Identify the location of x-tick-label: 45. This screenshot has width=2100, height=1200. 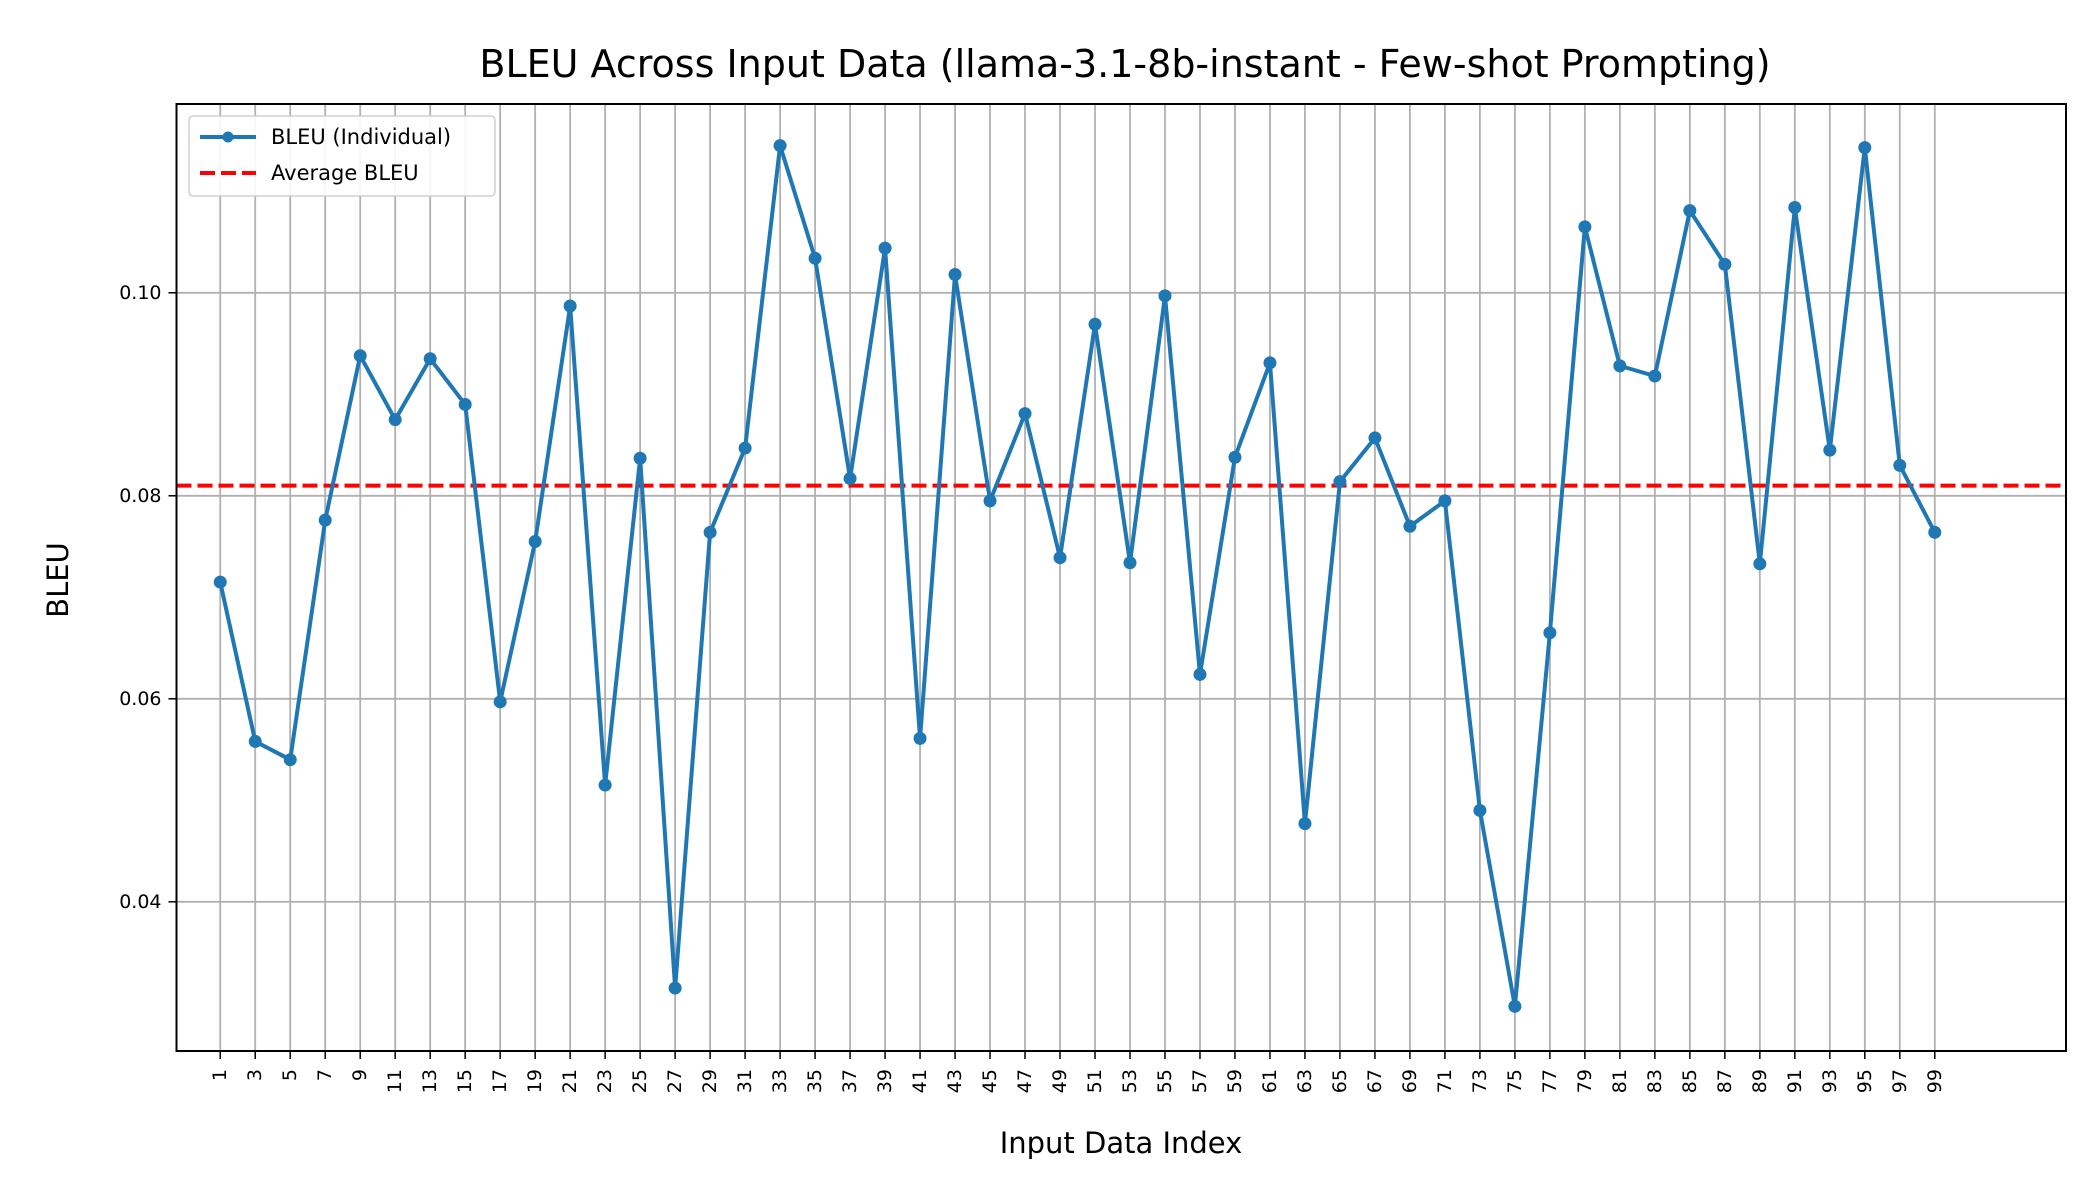
(990, 1081).